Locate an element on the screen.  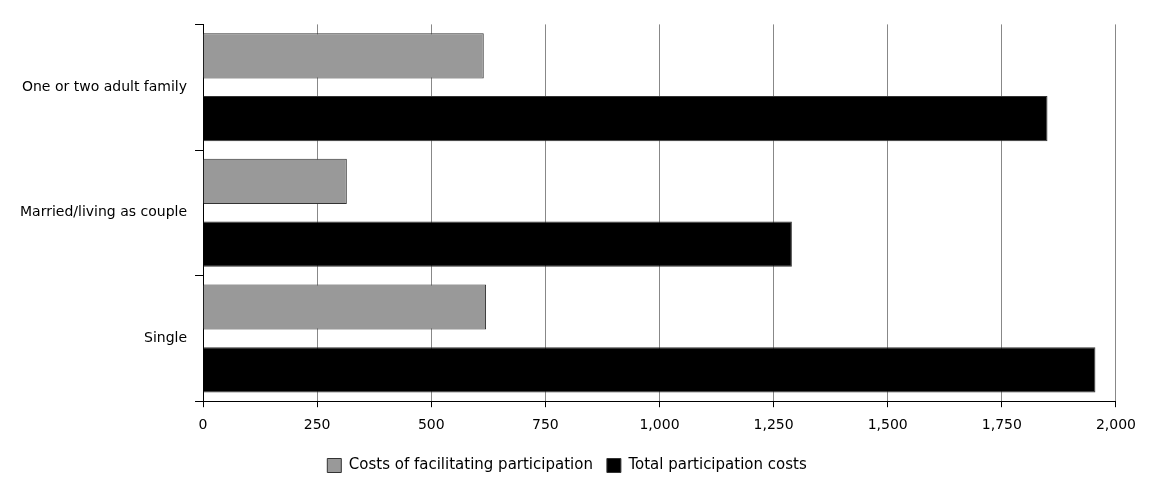
legend-label: Costs of facilitating participation is located at coordinates (470, 464).